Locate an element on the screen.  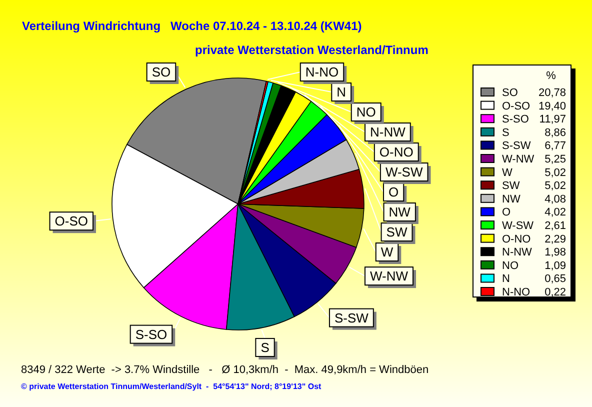
slice-label: S-SW is located at coordinates (352, 318).